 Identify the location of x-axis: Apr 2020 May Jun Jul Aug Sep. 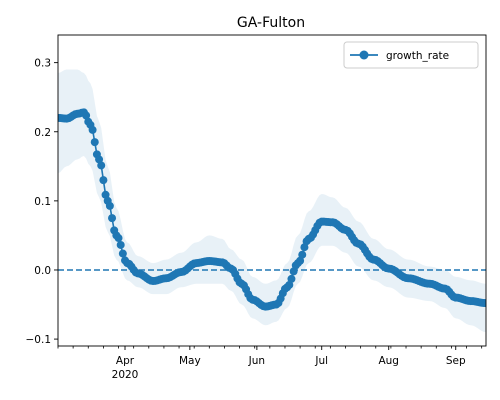
(270, 363).